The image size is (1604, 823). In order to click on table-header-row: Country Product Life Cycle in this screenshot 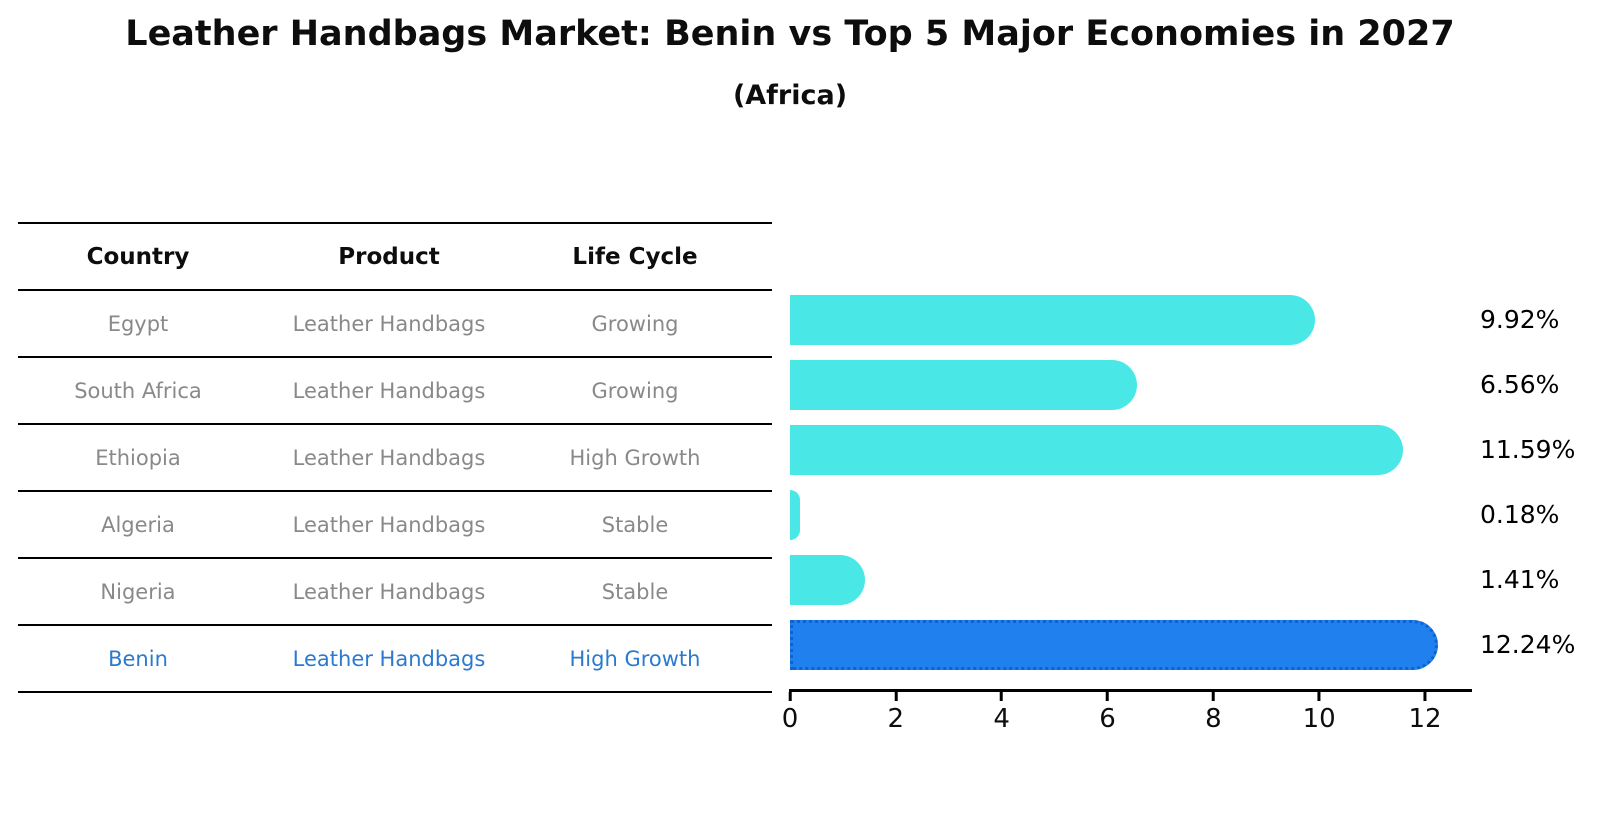, I will do `click(395, 257)`.